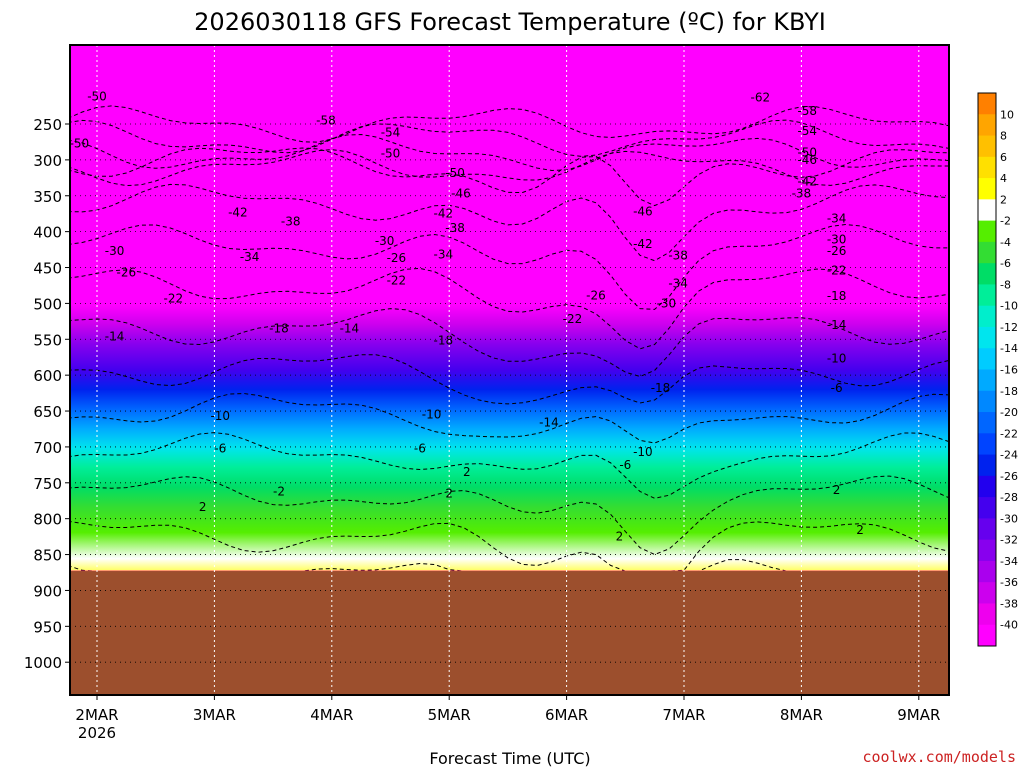 The image size is (1024, 768). Describe the element at coordinates (509, 633) in the screenshot. I see `terrain-below-ground` at that location.